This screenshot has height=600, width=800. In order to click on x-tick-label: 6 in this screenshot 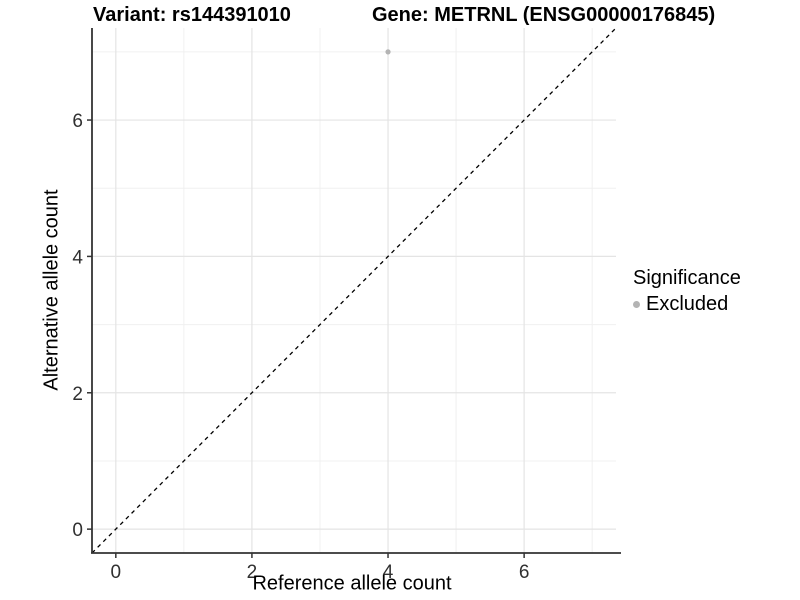, I will do `click(524, 572)`.